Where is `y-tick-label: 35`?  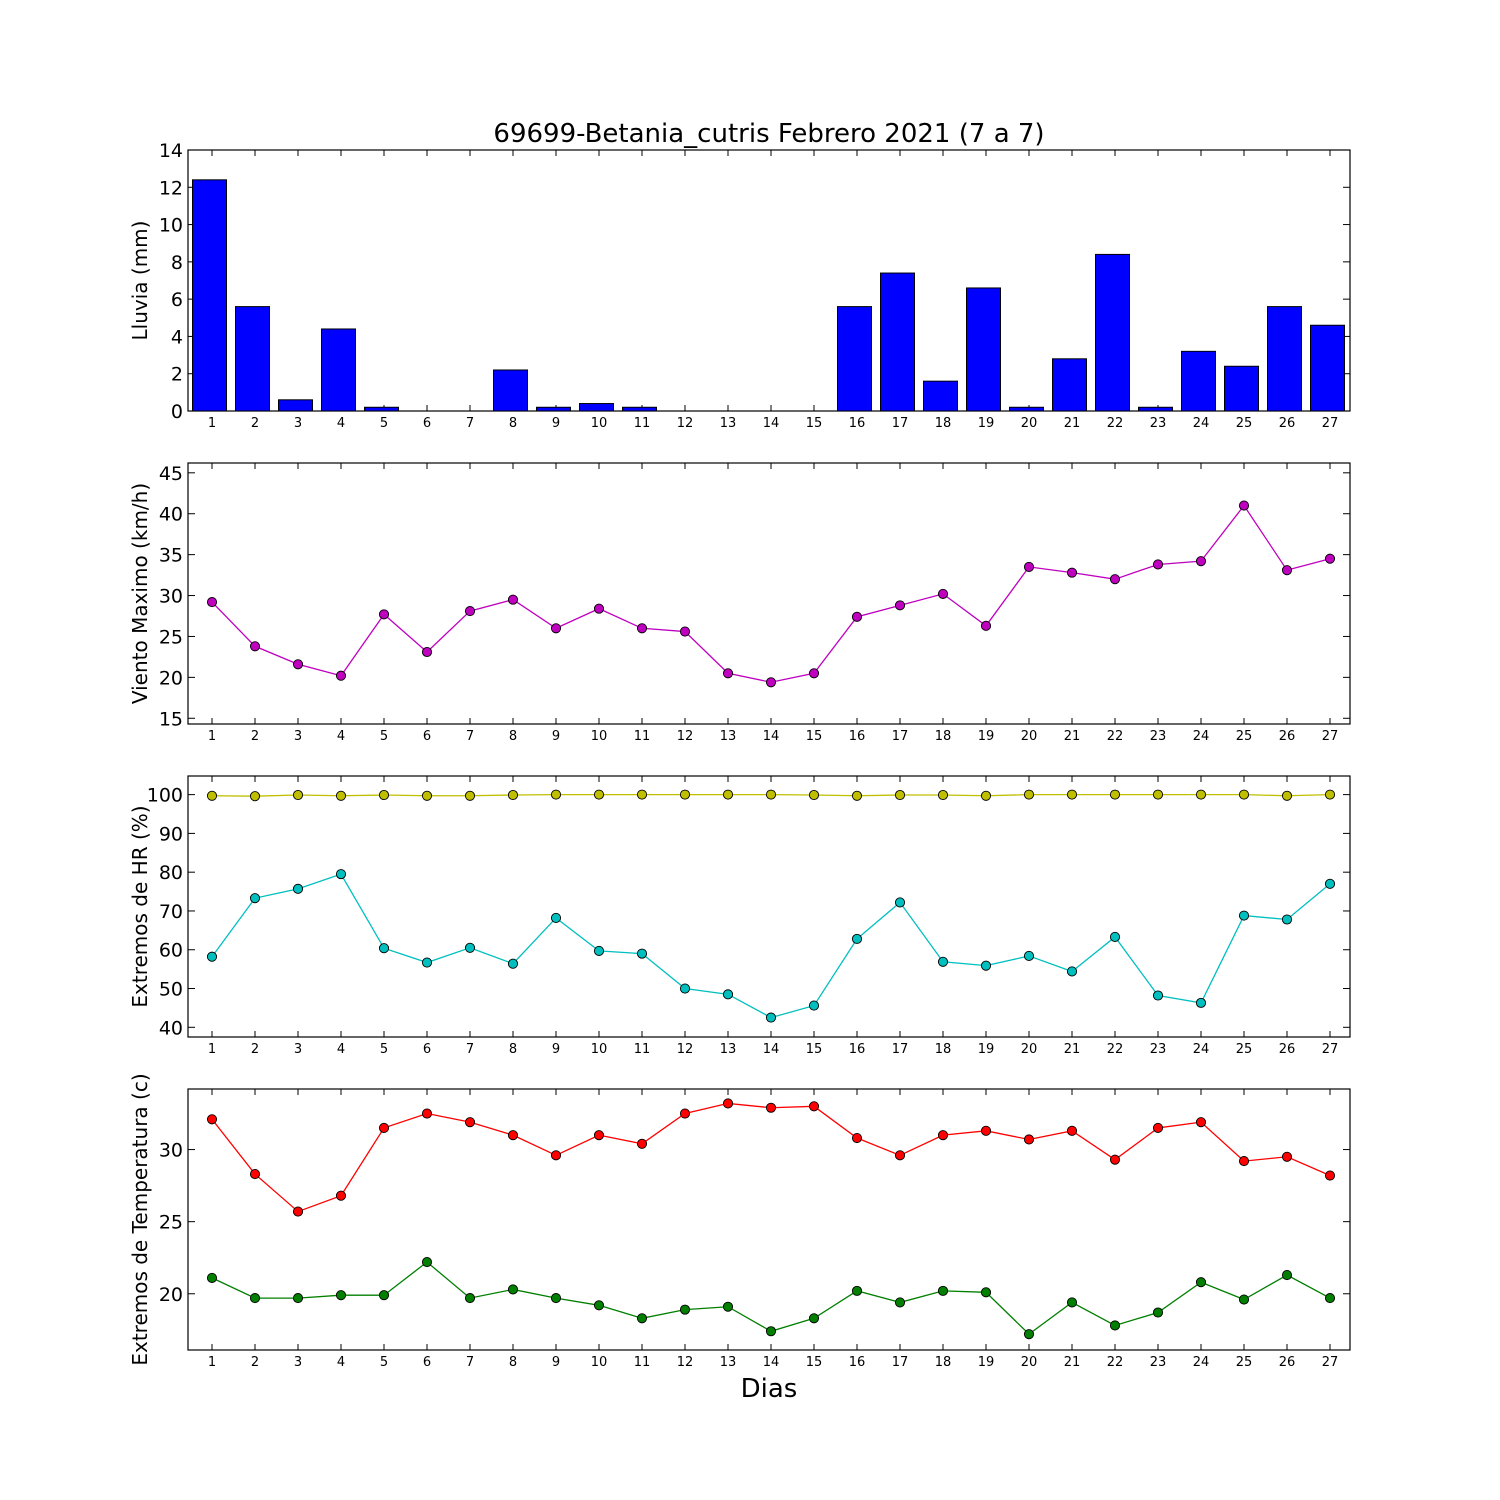
y-tick-label: 35 is located at coordinates (171, 556).